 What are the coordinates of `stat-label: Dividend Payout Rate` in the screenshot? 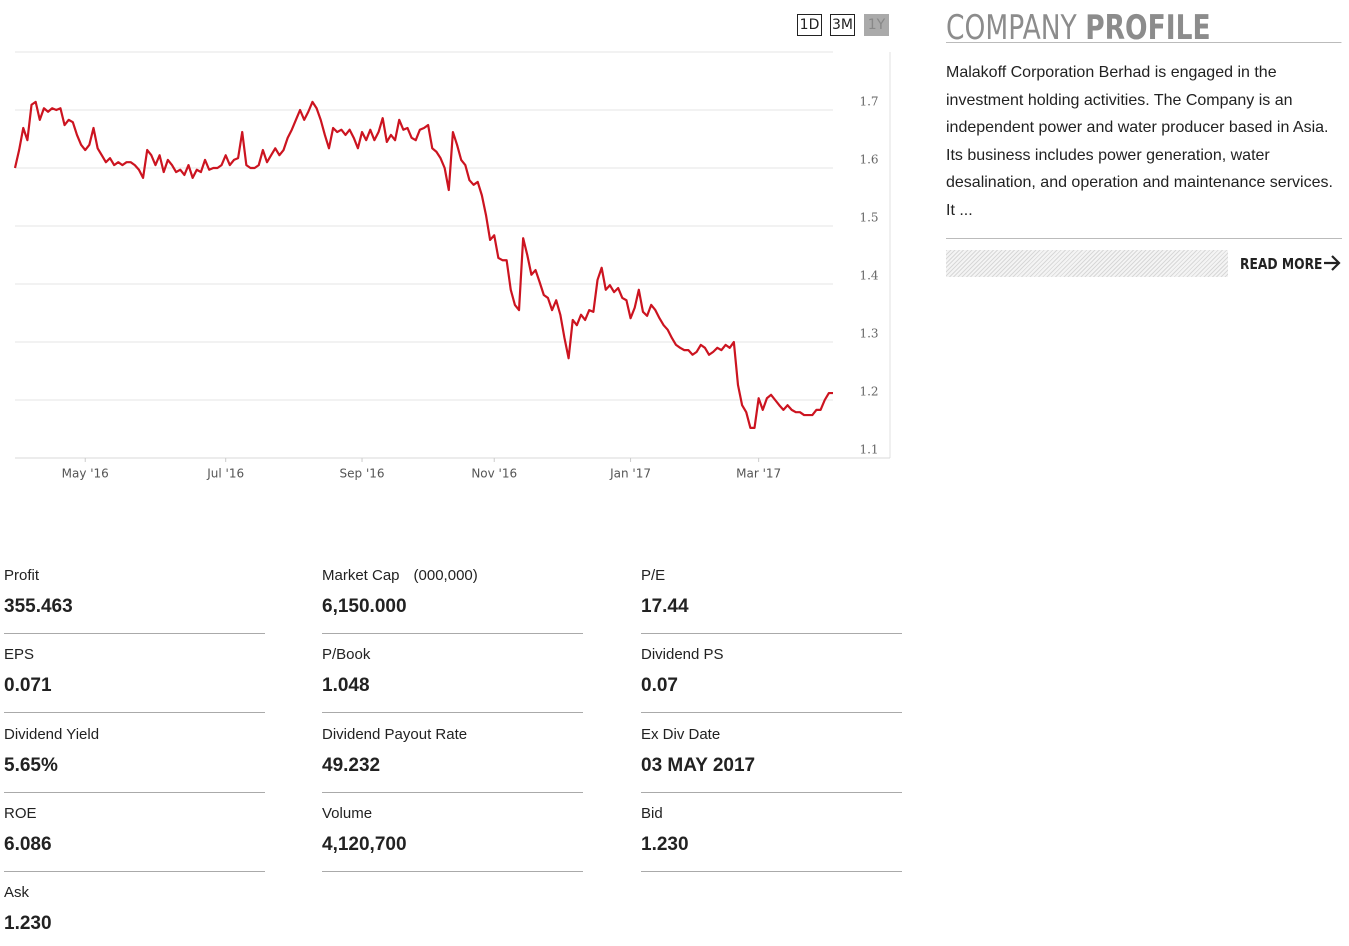 It's located at (394, 734).